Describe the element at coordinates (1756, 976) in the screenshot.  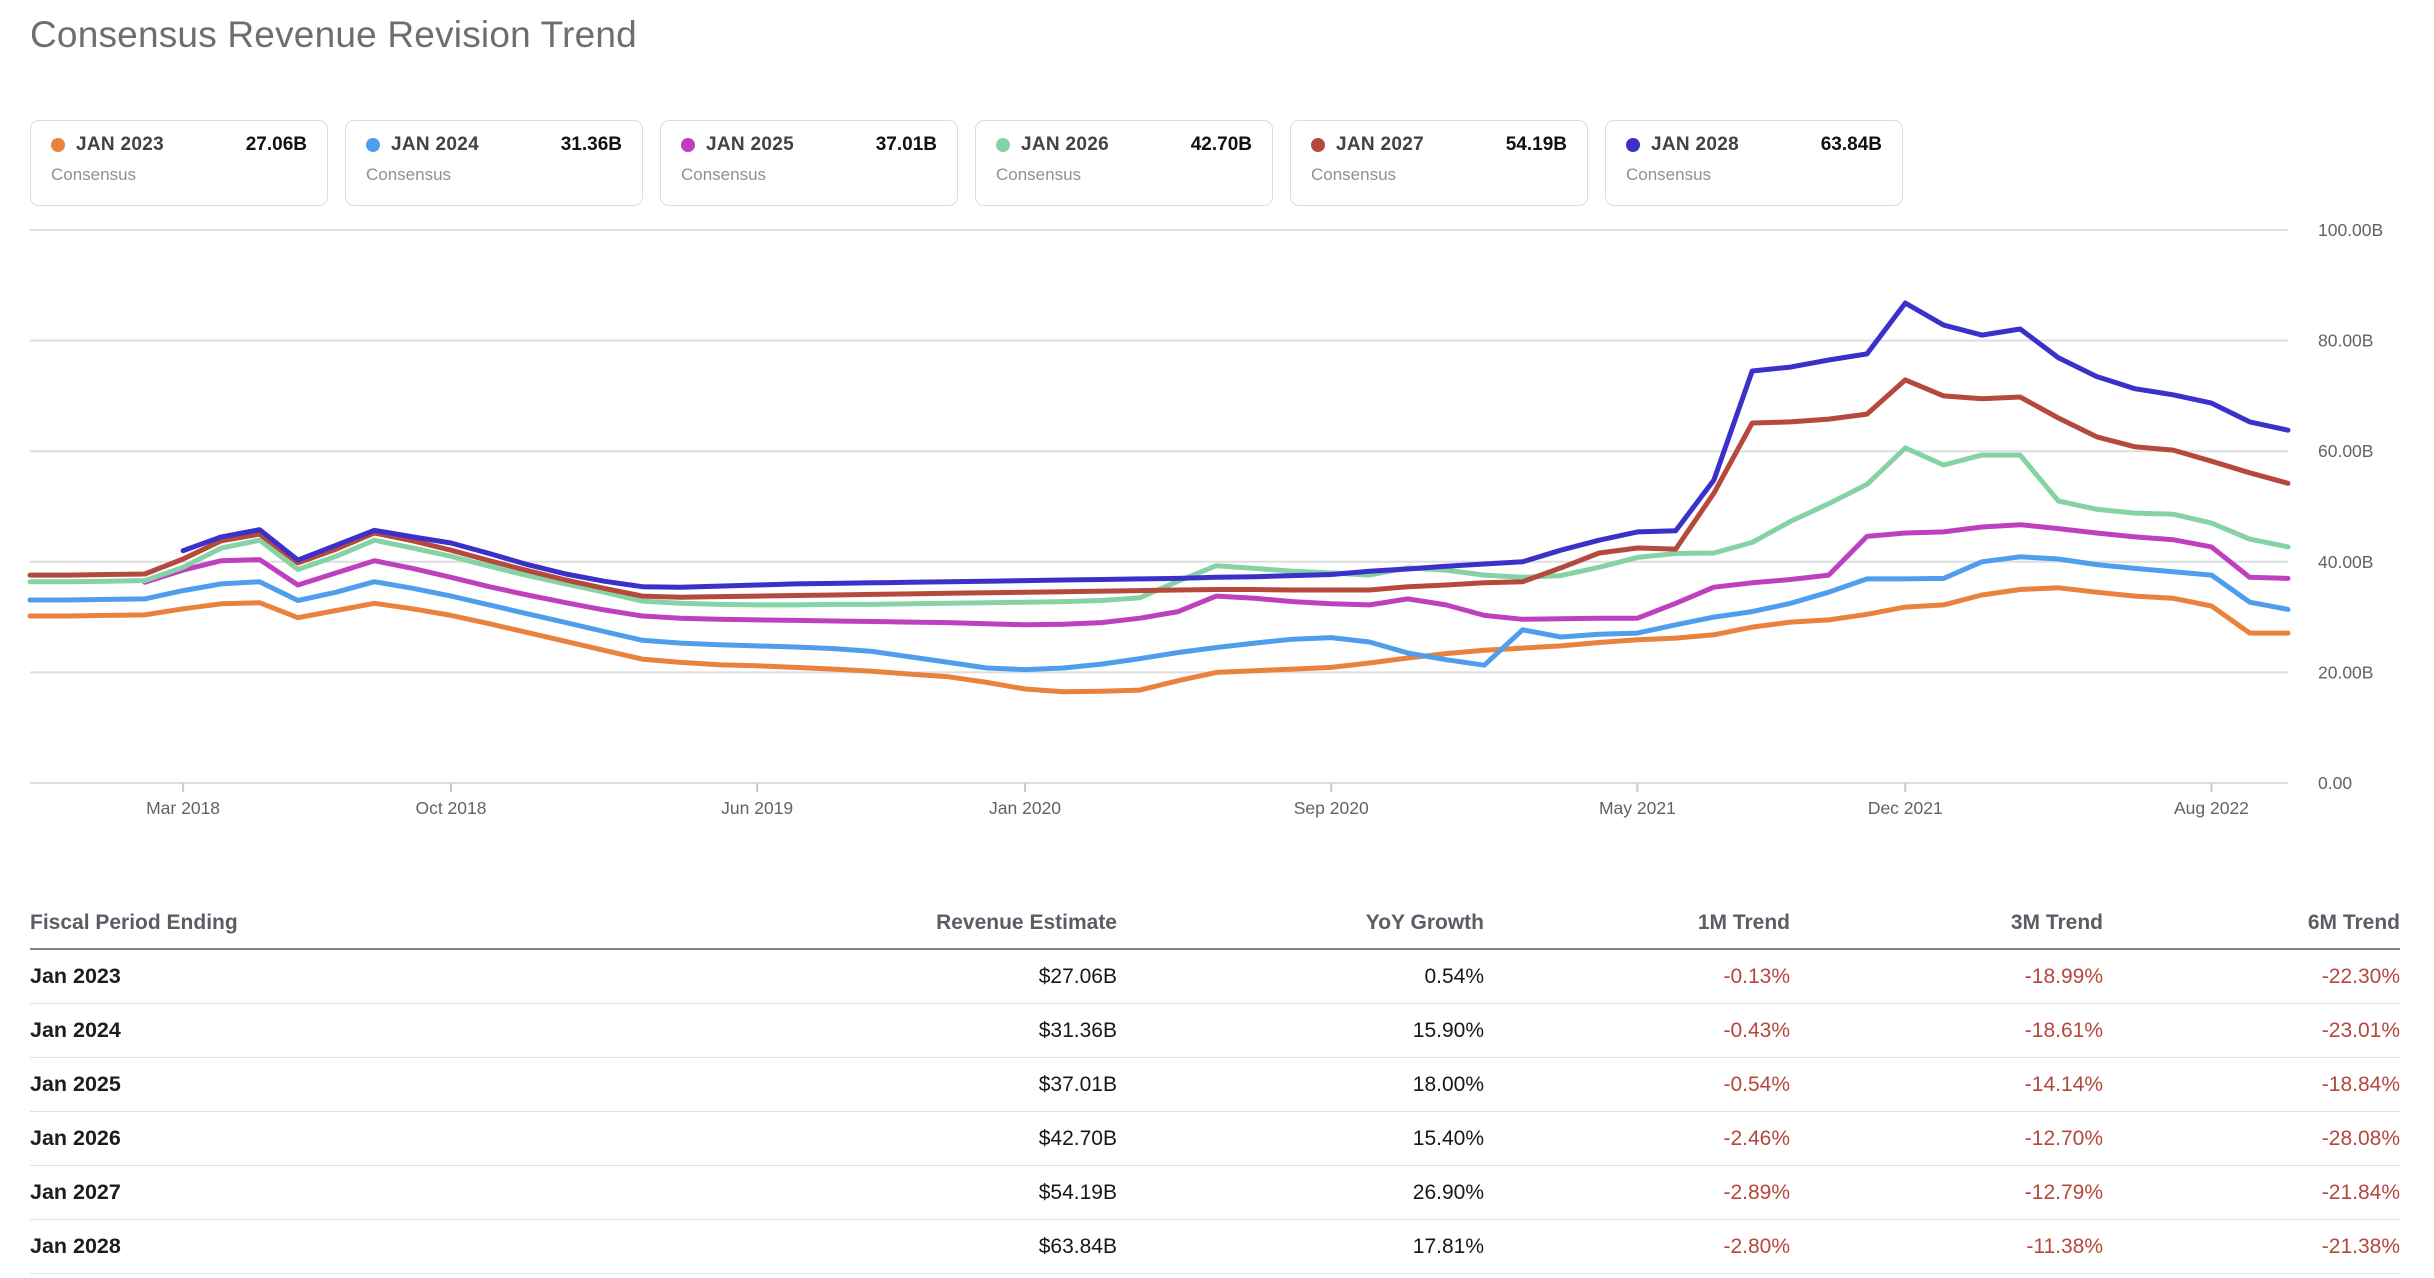
I see `table-value-cell: -0.13%` at that location.